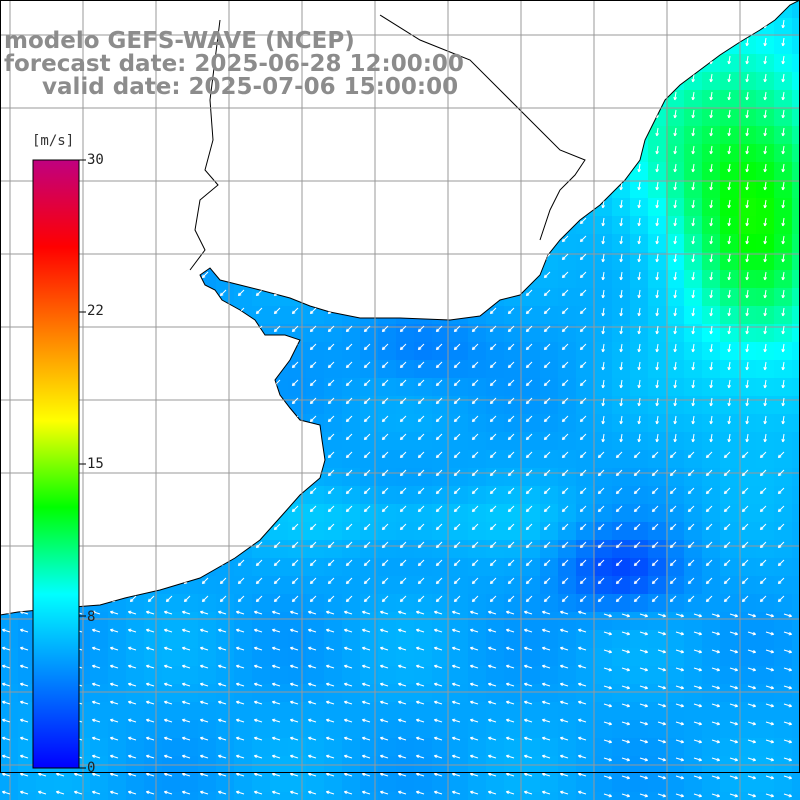 The width and height of the screenshot is (800, 800). Describe the element at coordinates (205, 145) in the screenshot. I see `river-line` at that location.